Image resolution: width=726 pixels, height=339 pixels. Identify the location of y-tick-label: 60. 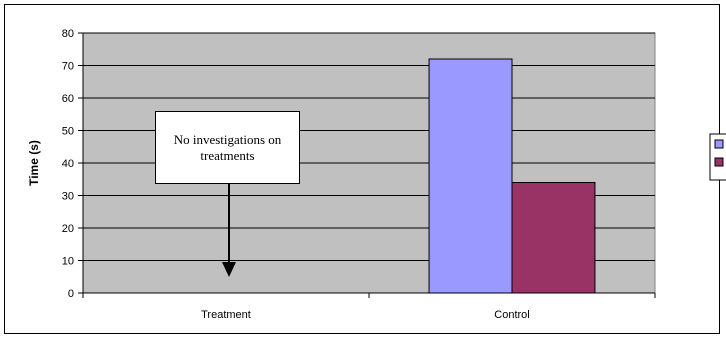
(68, 99).